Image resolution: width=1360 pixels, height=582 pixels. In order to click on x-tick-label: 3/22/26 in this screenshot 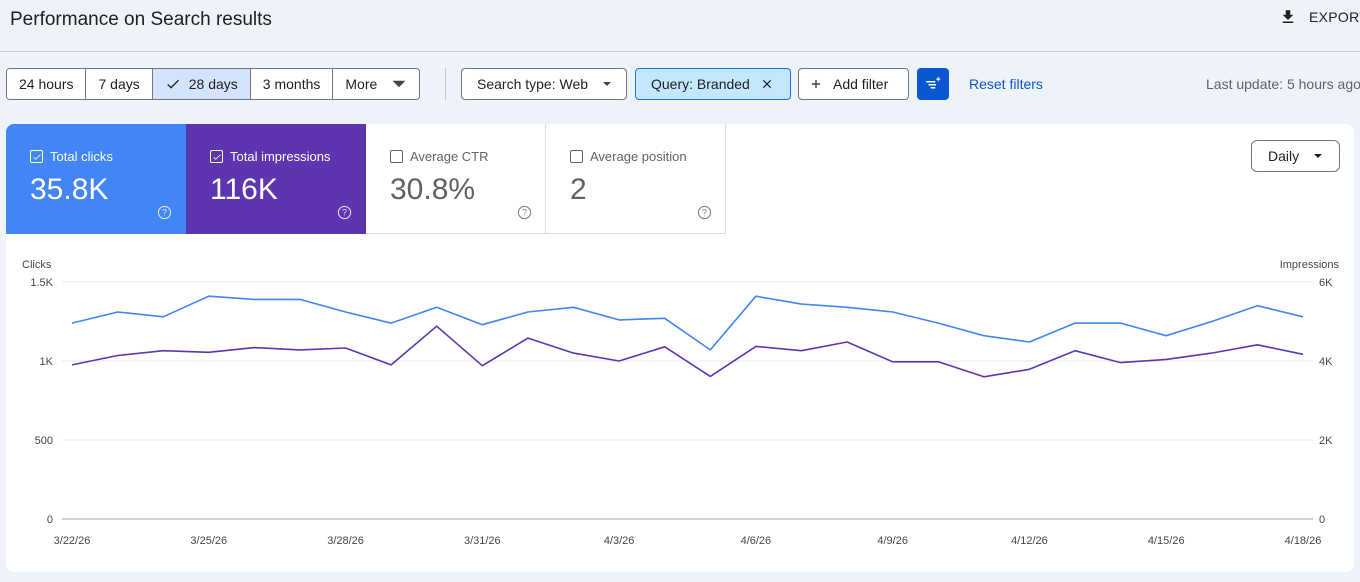, I will do `click(72, 541)`.